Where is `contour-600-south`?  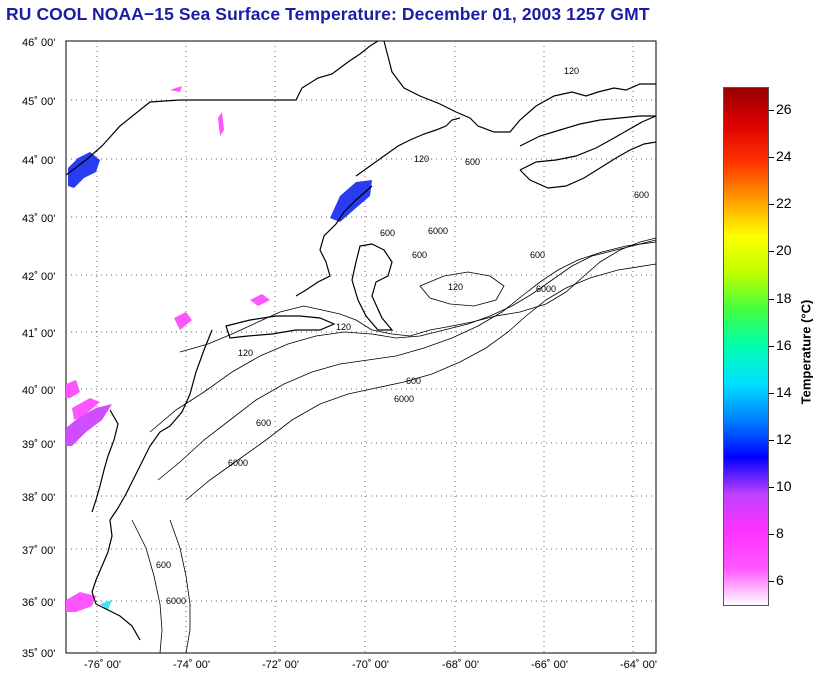 contour-600-south is located at coordinates (147, 586).